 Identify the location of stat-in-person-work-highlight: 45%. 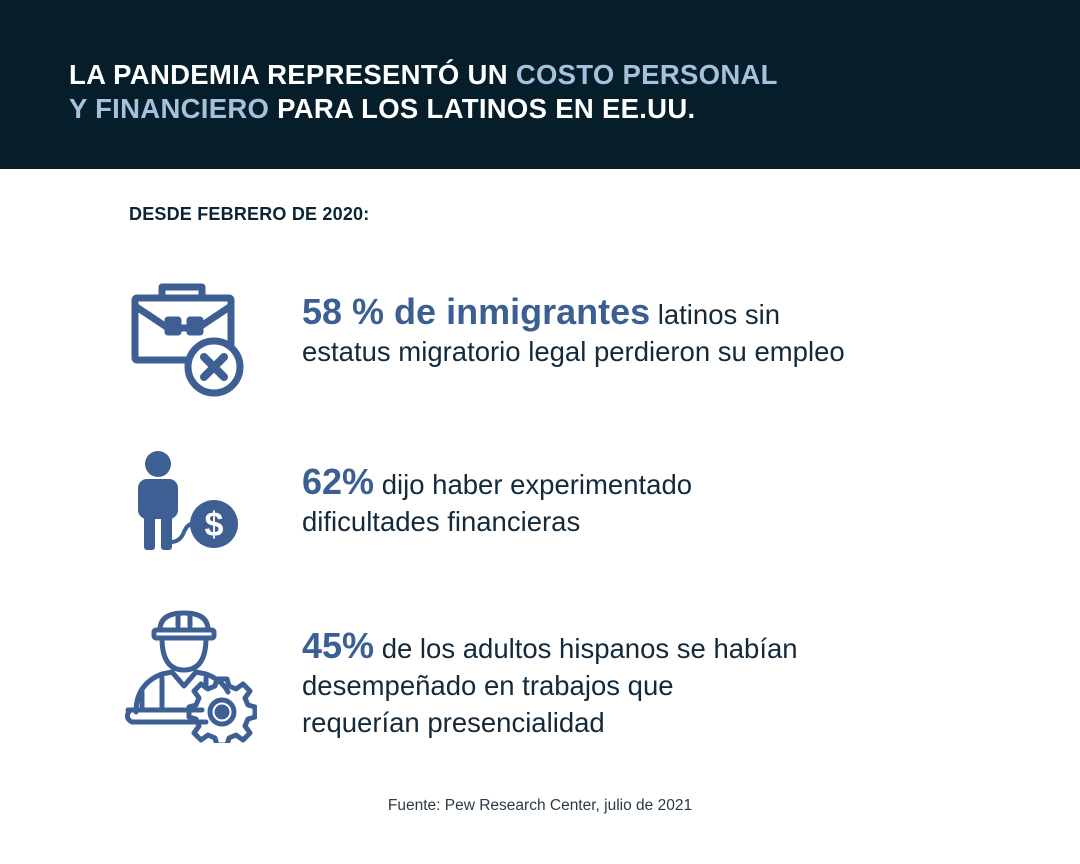
(338, 645).